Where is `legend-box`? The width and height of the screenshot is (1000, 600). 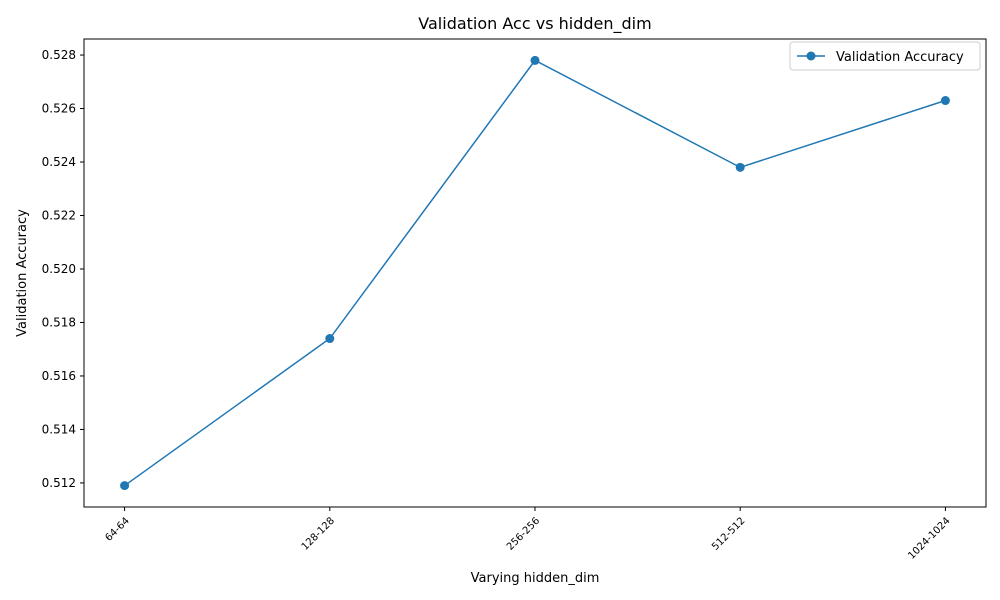
legend-box is located at coordinates (885, 56).